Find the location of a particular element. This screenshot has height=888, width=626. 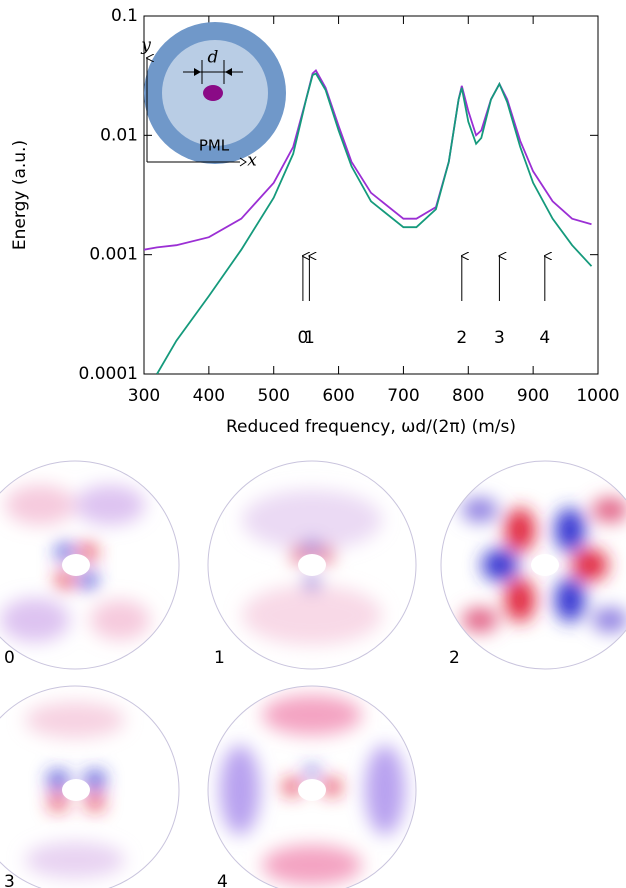

x-tick-label: 700 is located at coordinates (403, 396).